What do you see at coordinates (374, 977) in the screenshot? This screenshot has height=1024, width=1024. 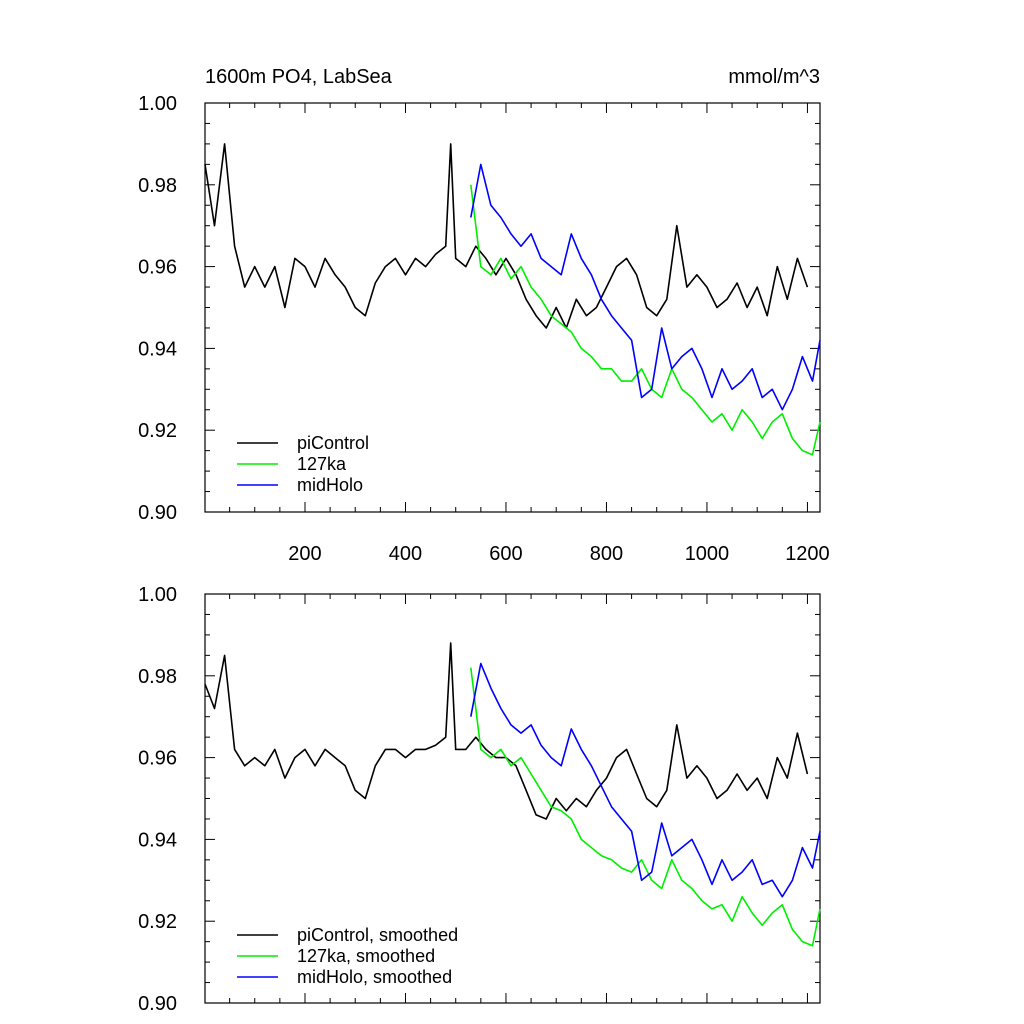 I see `legend-label: midHolo, smoothed` at bounding box center [374, 977].